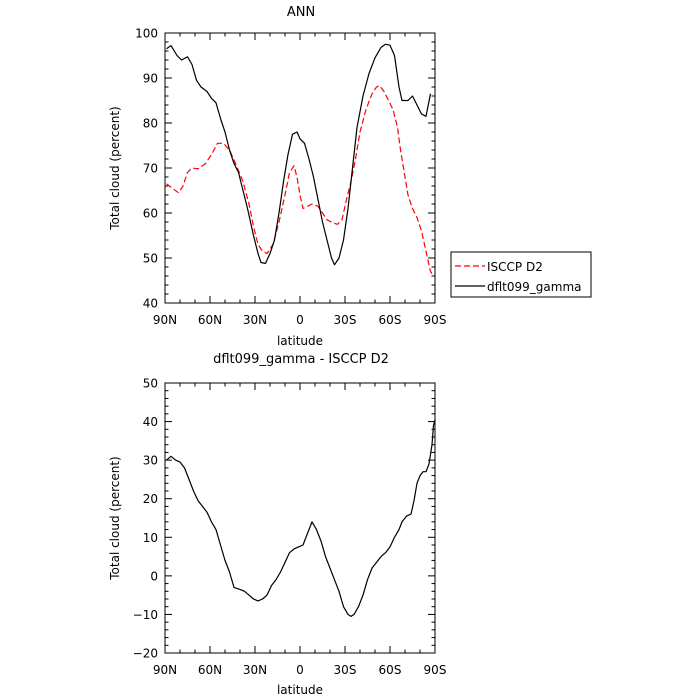 The image size is (700, 700). I want to click on legend-label-isccp: ISCCP D2, so click(515, 267).